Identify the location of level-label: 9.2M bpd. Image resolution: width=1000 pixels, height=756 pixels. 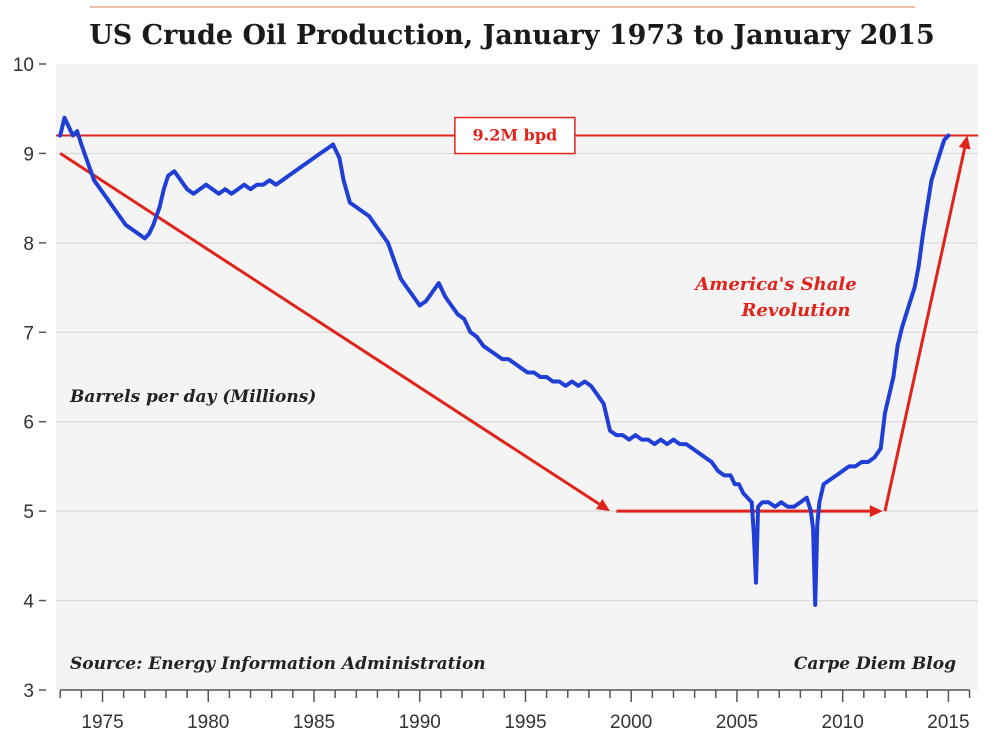
(515, 135).